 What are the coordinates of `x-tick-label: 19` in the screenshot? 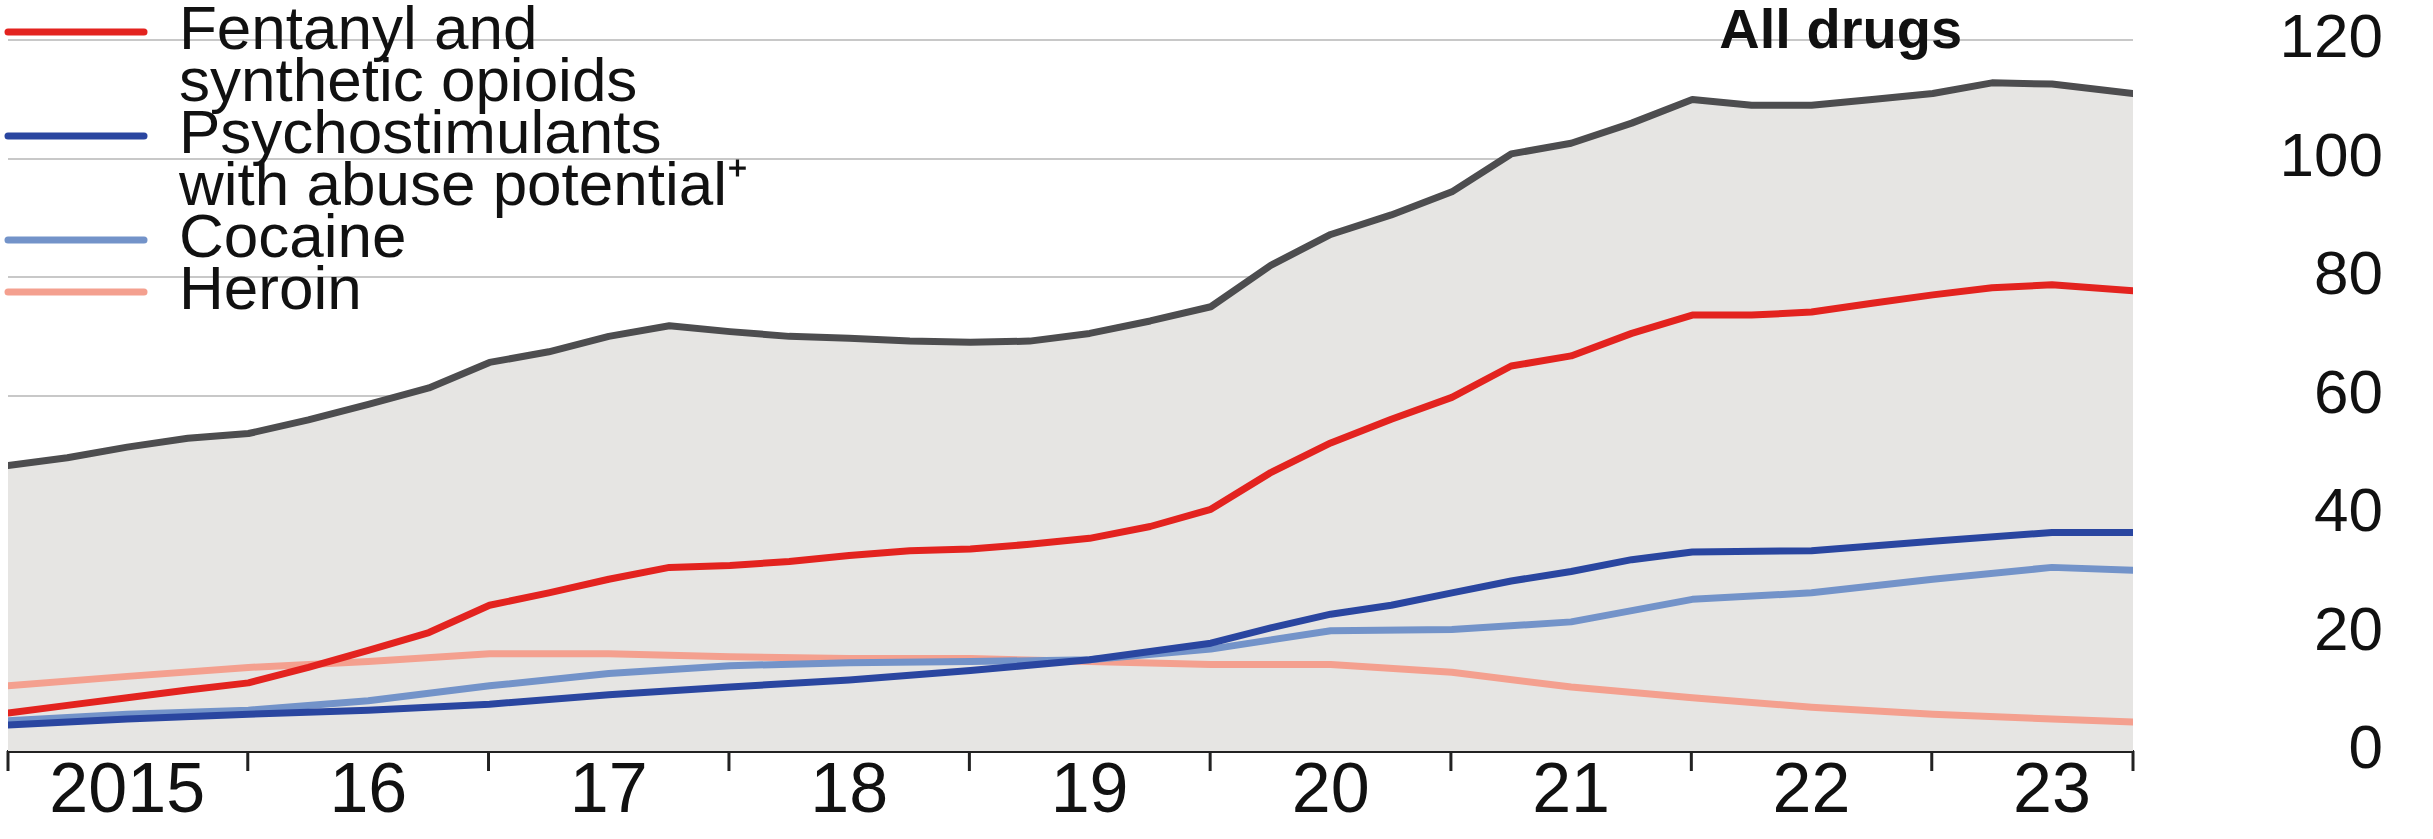 It's located at (1089, 788).